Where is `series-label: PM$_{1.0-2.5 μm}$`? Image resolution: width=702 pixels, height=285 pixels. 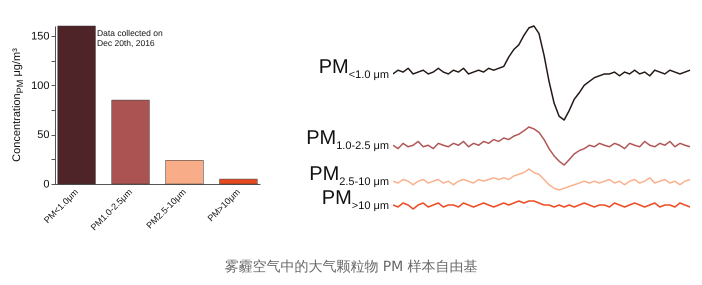 series-label: PM$_{1.0-2.5 μm}$ is located at coordinates (347, 139).